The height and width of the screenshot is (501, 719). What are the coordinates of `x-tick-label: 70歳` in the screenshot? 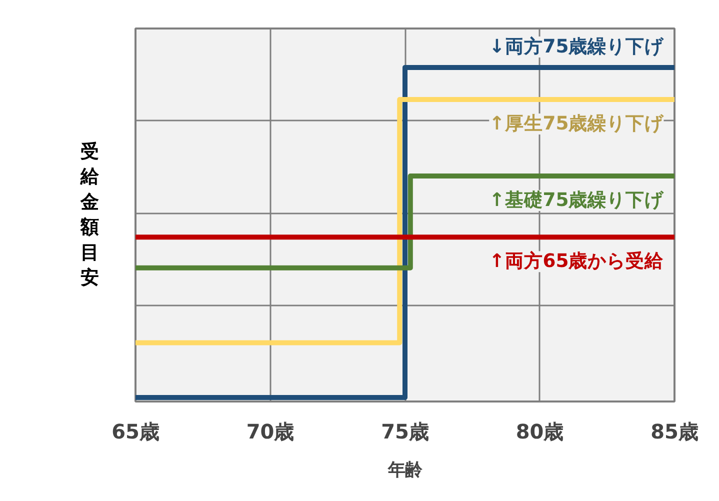 It's located at (270, 432).